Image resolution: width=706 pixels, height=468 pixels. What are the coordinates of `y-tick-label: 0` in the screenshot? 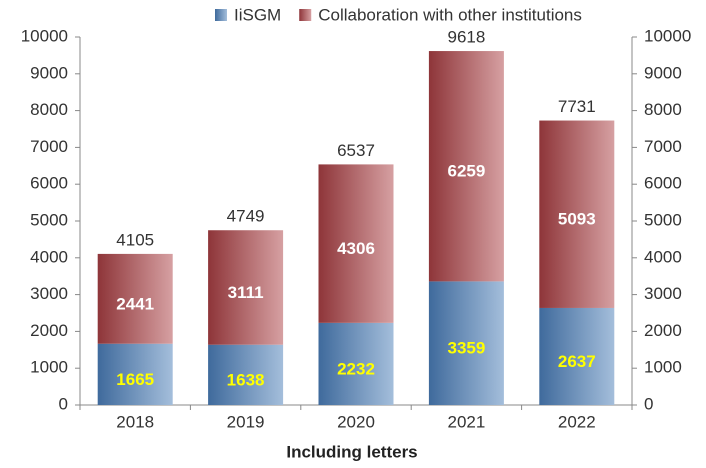 It's located at (63, 403).